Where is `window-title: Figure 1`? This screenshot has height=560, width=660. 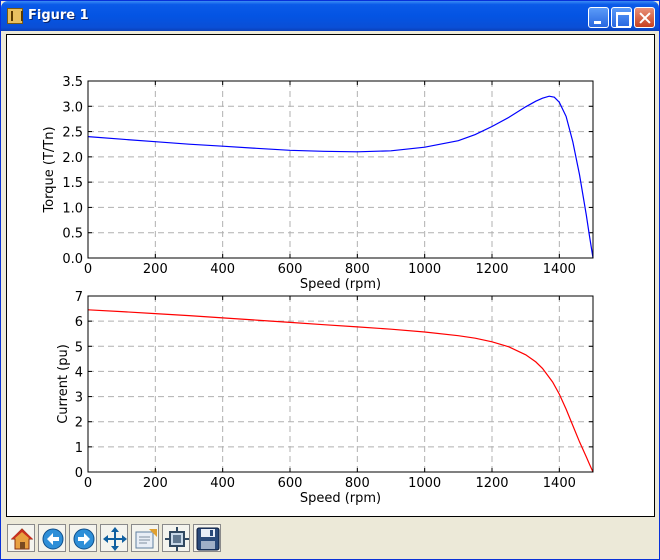
window-title: Figure 1 is located at coordinates (58, 15).